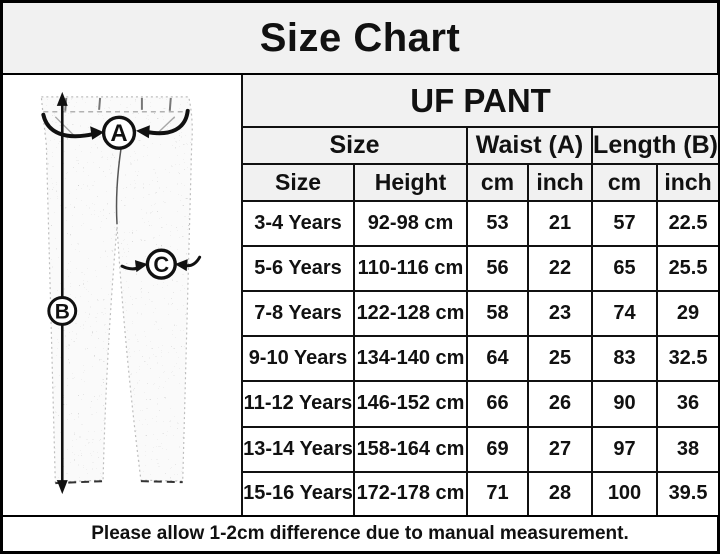  What do you see at coordinates (410, 314) in the screenshot?
I see `height-cell: 122-128 cm` at bounding box center [410, 314].